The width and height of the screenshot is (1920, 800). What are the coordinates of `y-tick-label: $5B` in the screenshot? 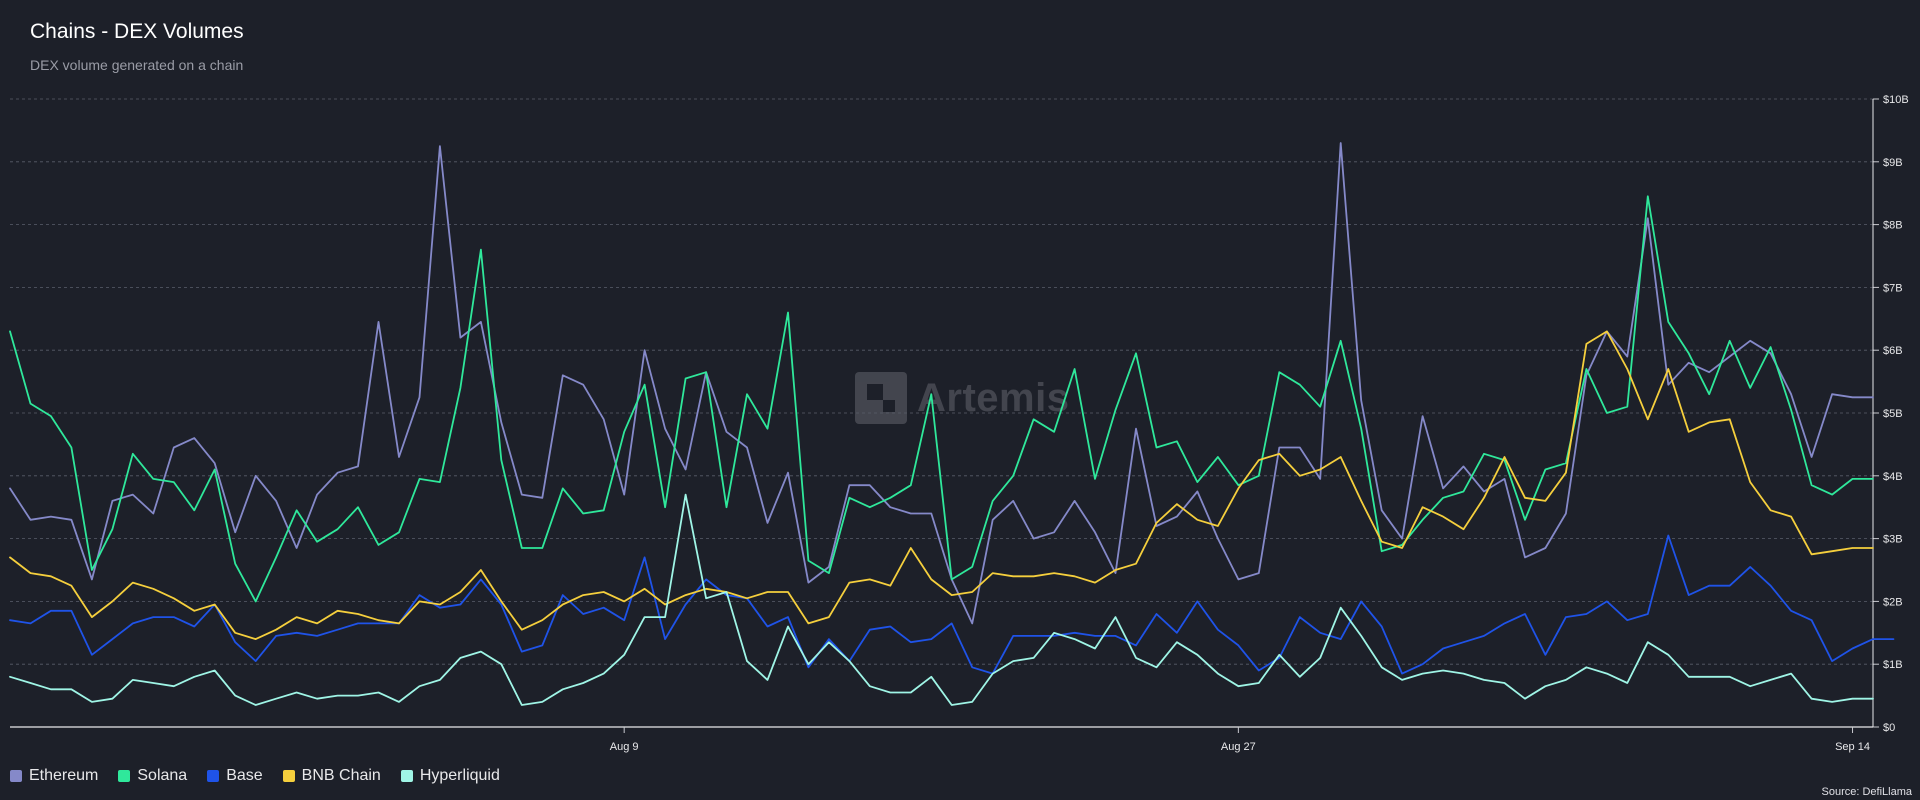 It's located at (1893, 414).